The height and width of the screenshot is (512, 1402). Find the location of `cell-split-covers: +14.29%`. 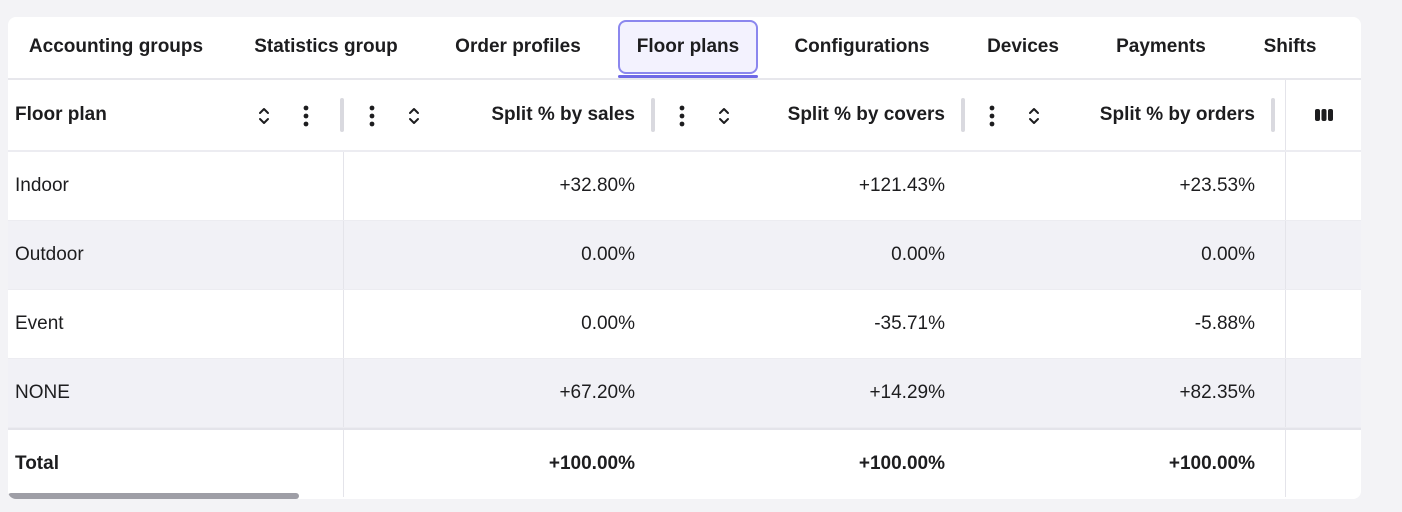

cell-split-covers: +14.29% is located at coordinates (907, 392).